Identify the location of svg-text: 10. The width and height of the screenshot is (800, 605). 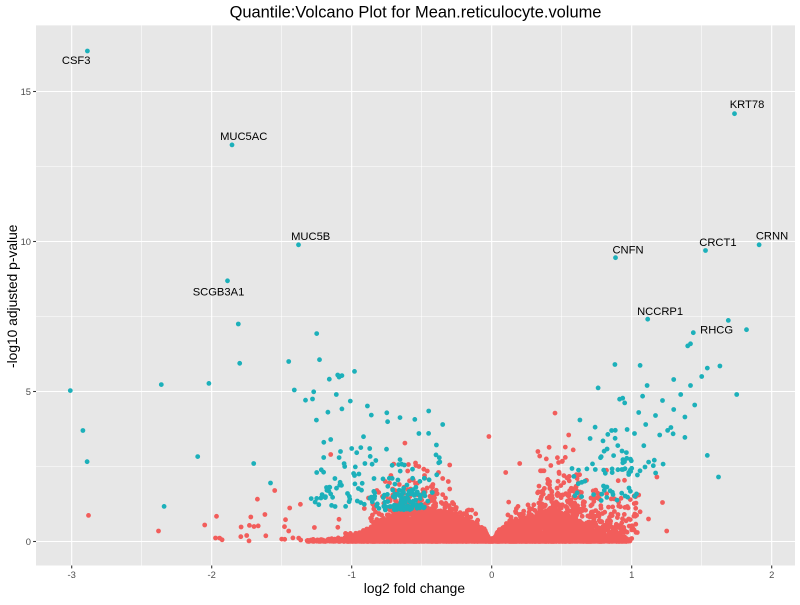
(26, 241).